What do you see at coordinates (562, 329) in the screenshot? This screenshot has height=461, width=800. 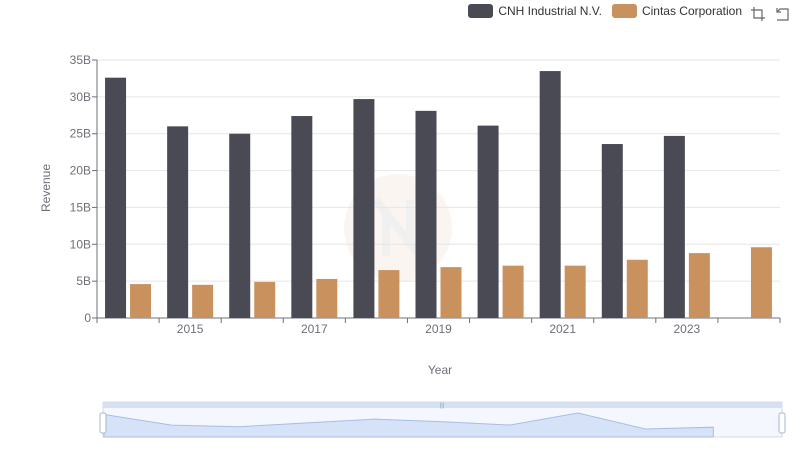 I see `x-tick-label: 2021` at bounding box center [562, 329].